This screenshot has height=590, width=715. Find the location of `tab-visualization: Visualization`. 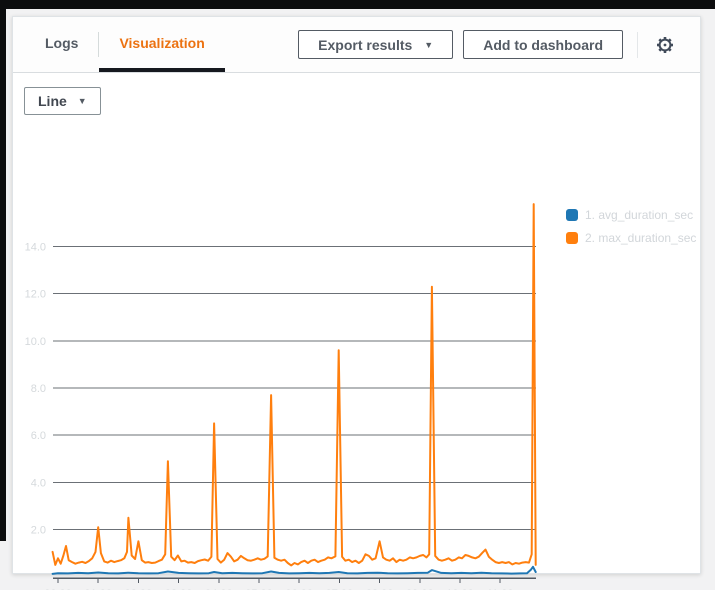

tab-visualization: Visualization is located at coordinates (162, 44).